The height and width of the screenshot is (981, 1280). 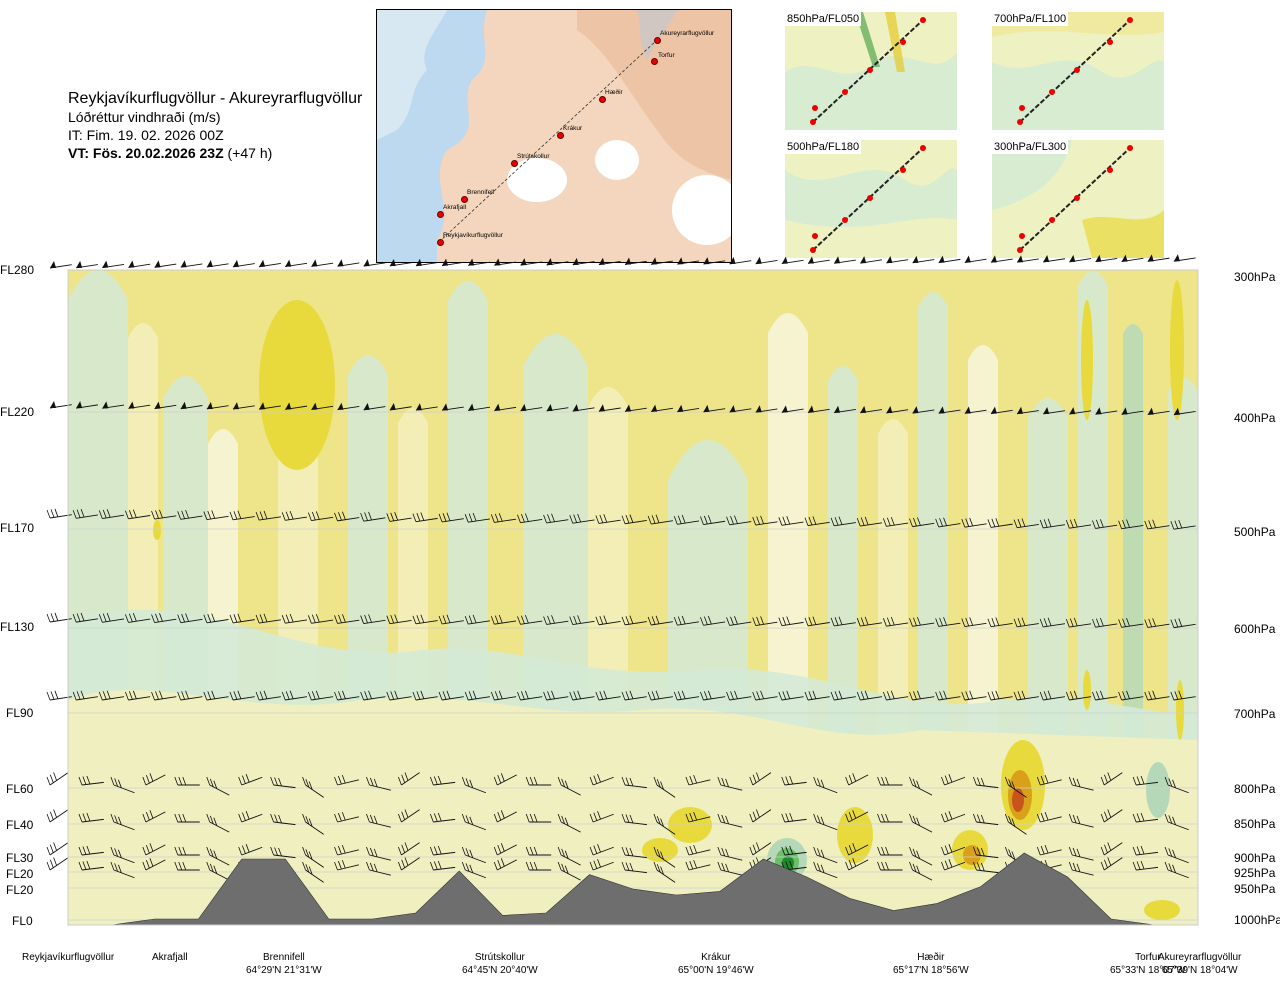 What do you see at coordinates (1255, 714) in the screenshot?
I see `p-label-700: 700hPa` at bounding box center [1255, 714].